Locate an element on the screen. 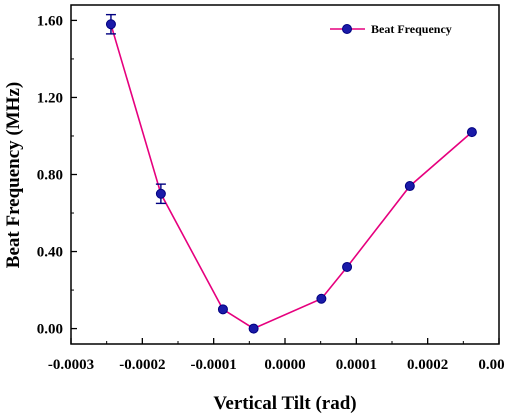 The width and height of the screenshot is (505, 416). y-tick-label: 1.20 is located at coordinates (50, 98).